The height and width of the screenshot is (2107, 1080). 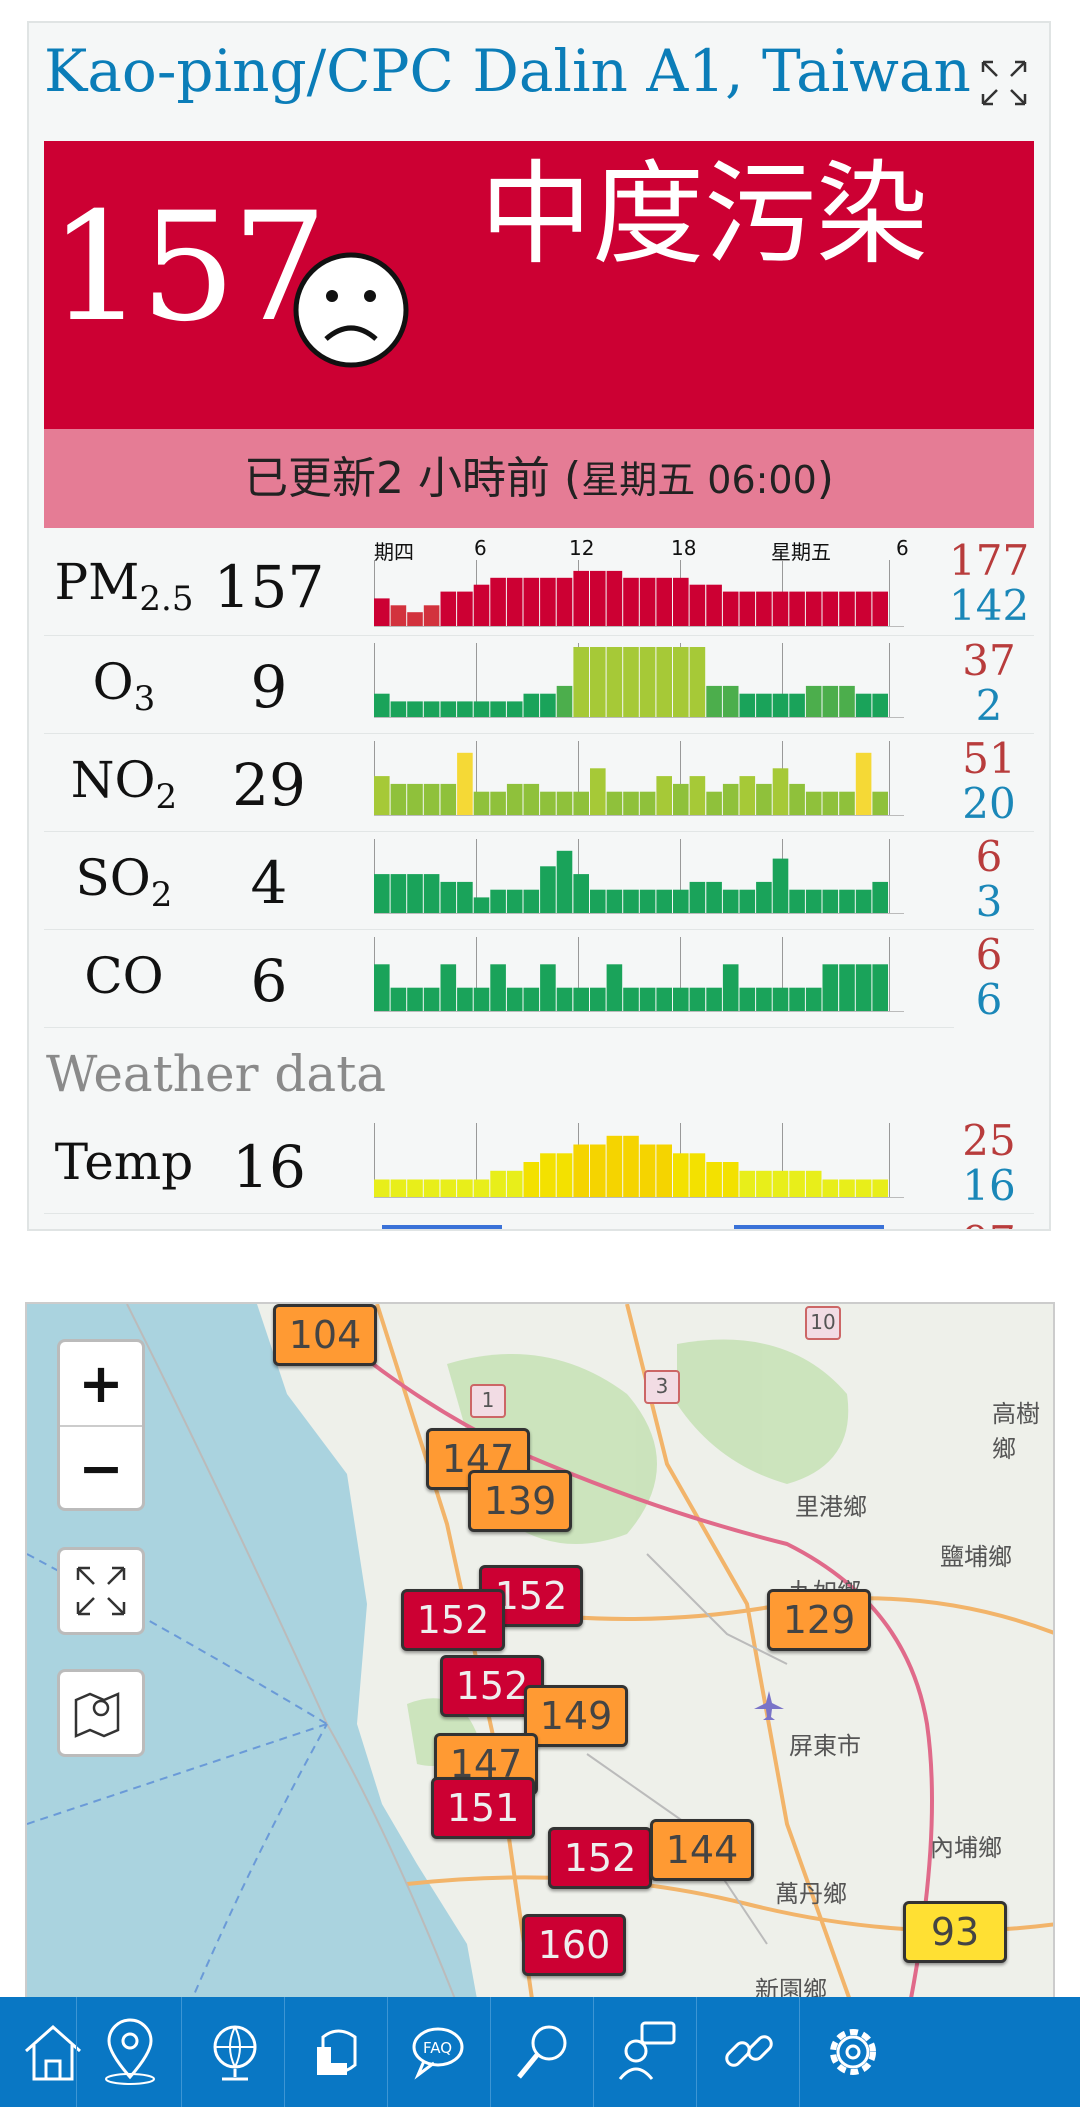 I want to click on nav-links, so click(x=747, y=2052).